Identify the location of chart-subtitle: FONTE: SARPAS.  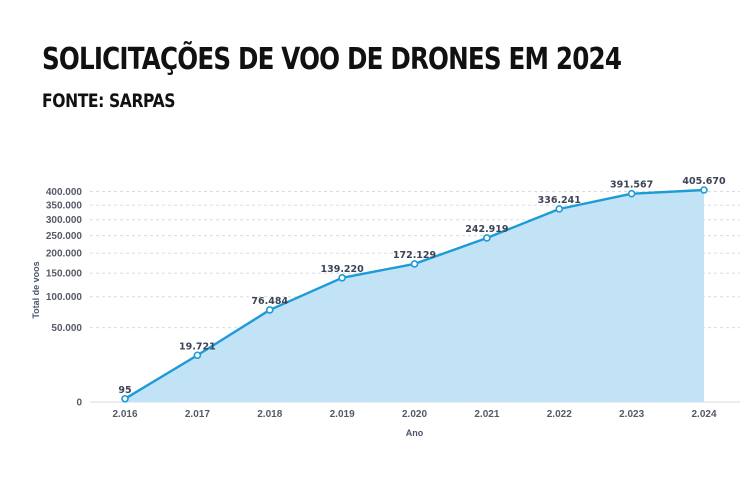
(109, 101).